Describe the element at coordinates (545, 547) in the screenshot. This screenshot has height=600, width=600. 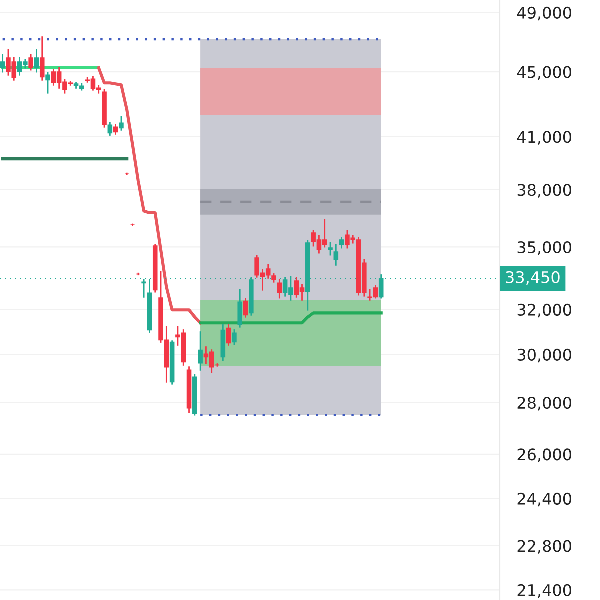
I see `y-tick-label: 22,800` at that location.